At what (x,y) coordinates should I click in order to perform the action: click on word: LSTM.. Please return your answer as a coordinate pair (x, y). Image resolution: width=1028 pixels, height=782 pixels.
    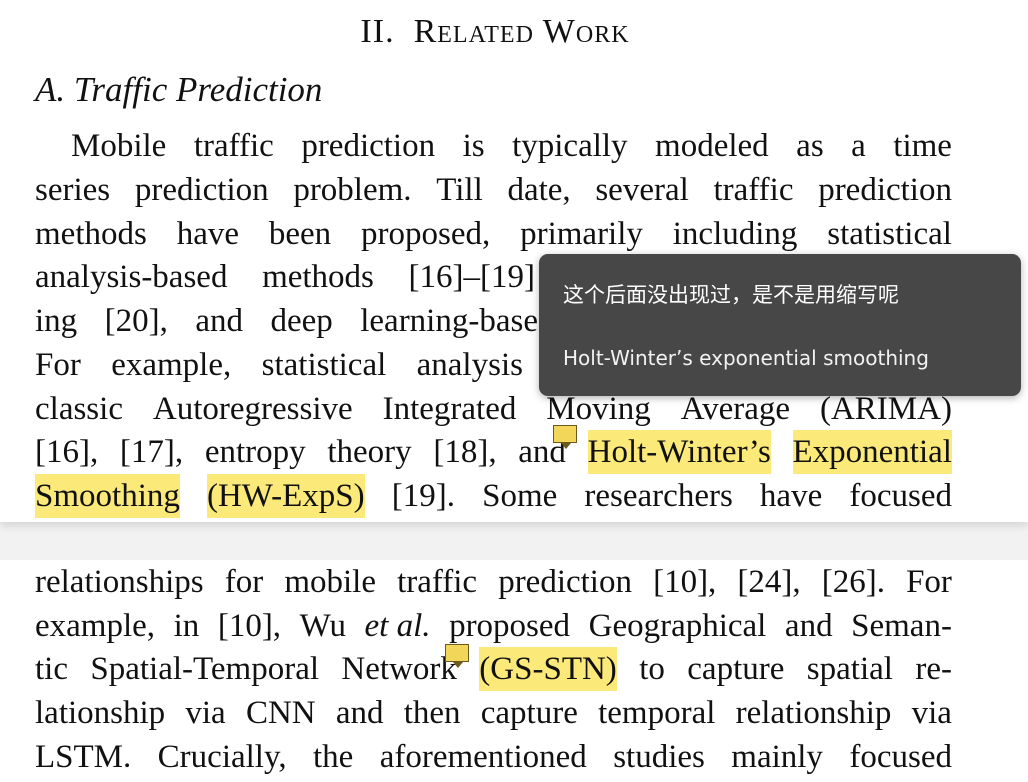
    Looking at the image, I should click on (83, 757).